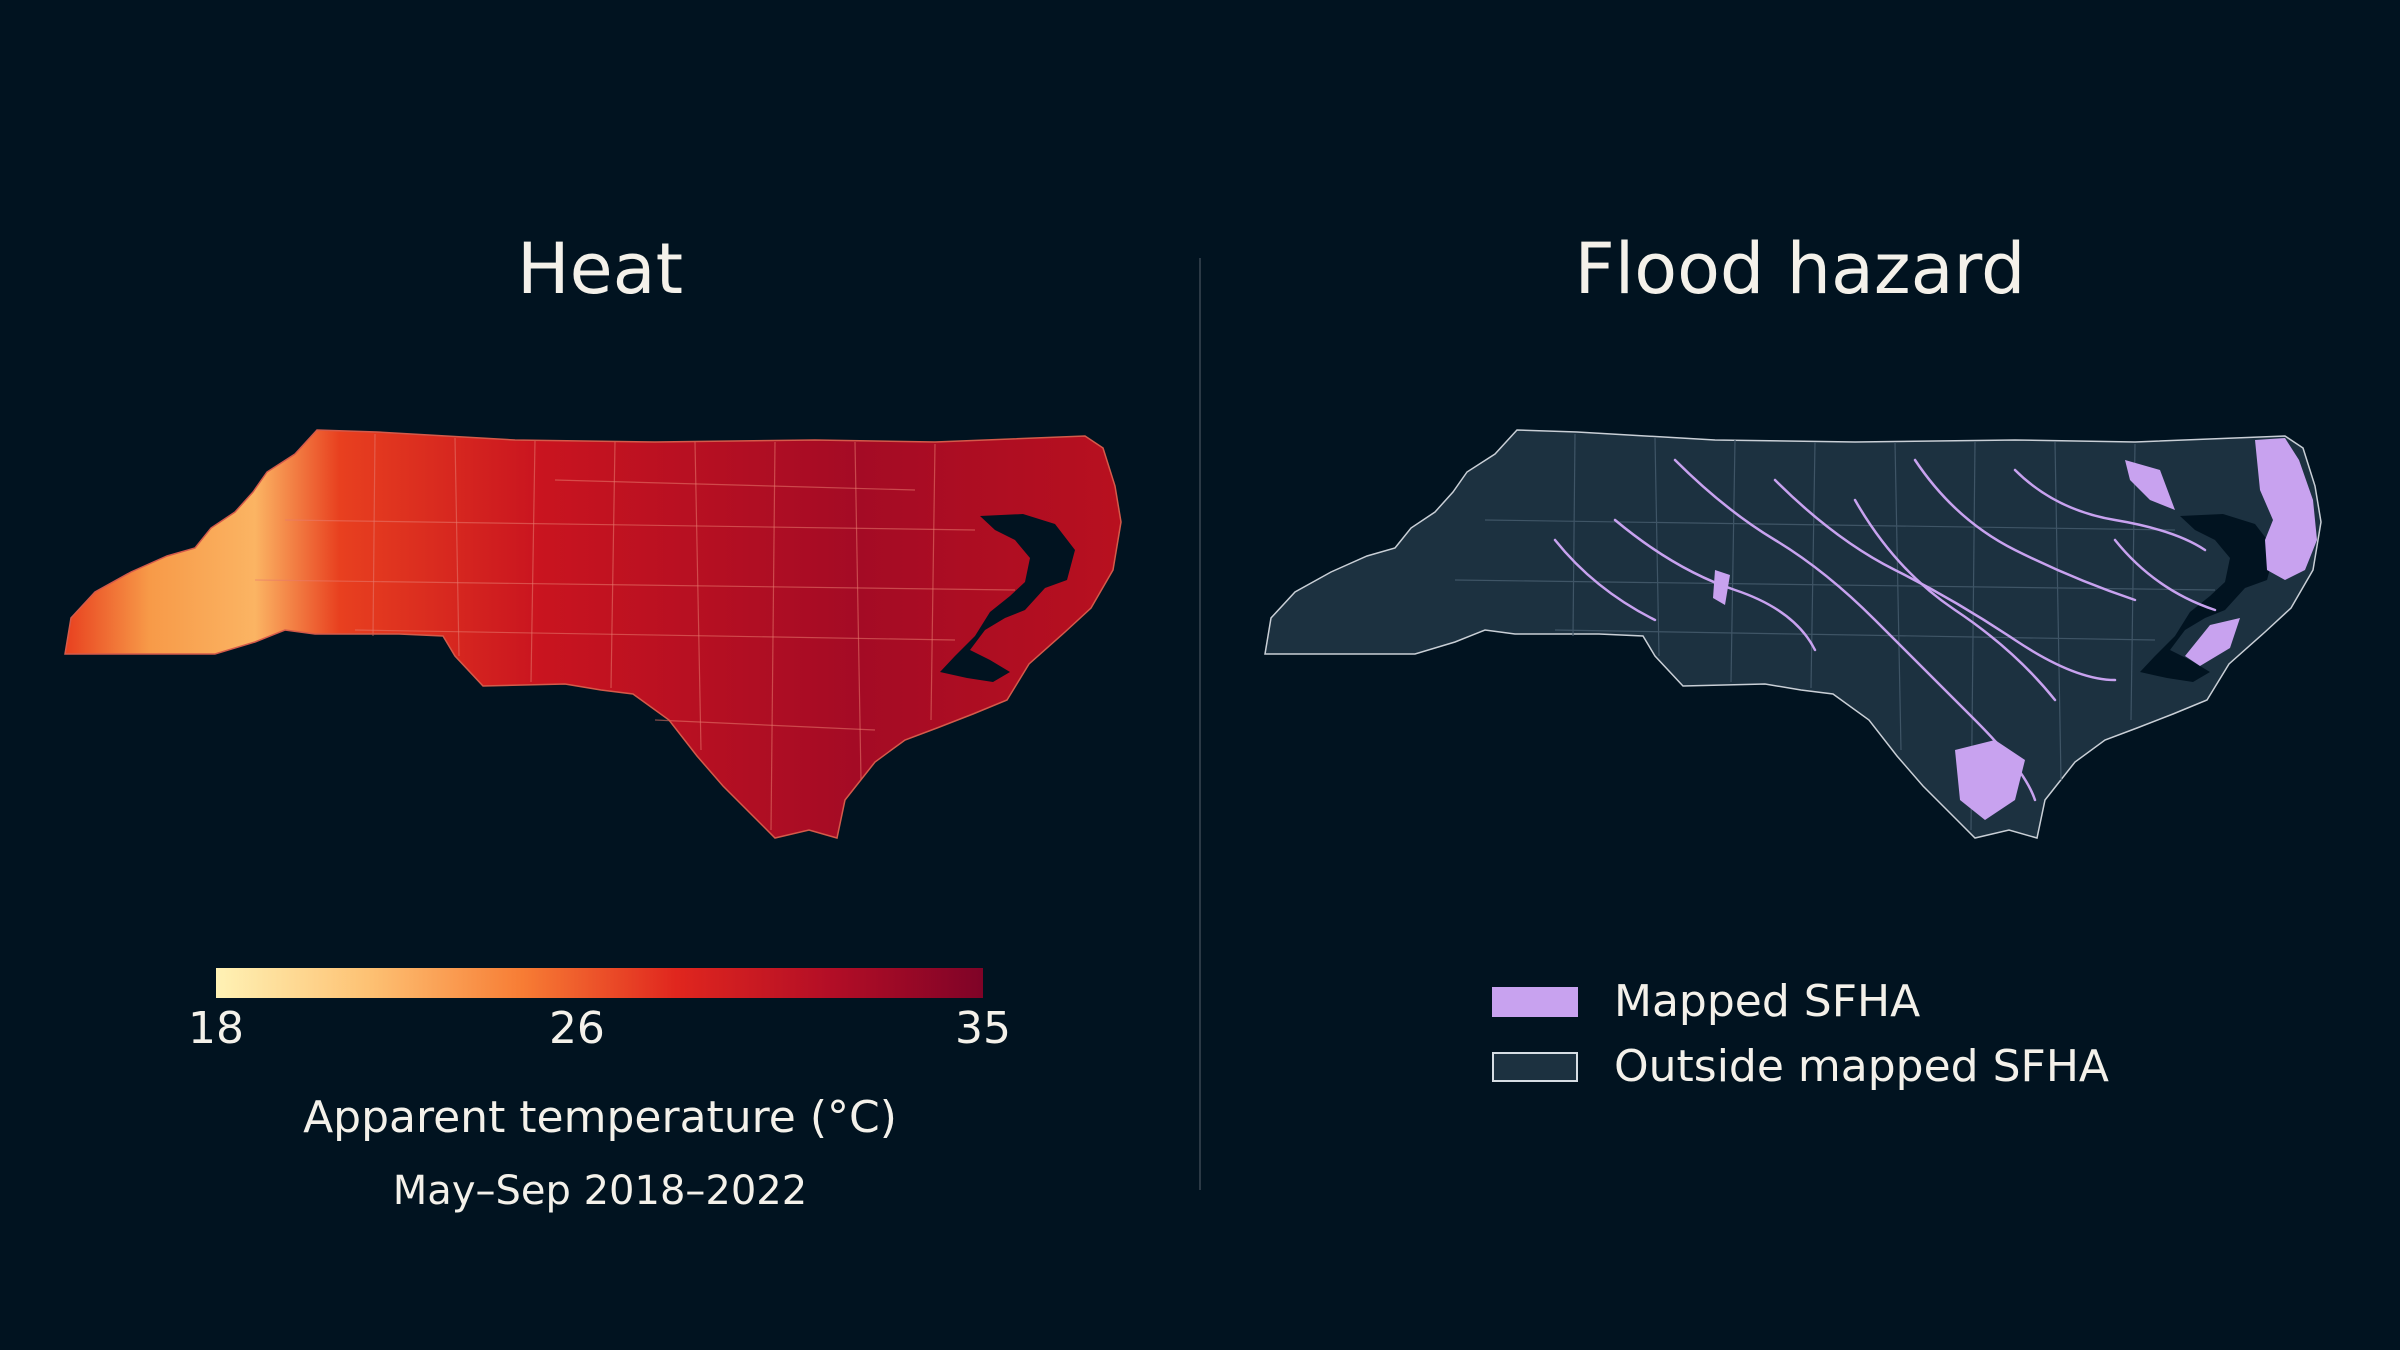  Describe the element at coordinates (1800, 269) in the screenshot. I see `flood-panel-title: Flood hazard` at that location.